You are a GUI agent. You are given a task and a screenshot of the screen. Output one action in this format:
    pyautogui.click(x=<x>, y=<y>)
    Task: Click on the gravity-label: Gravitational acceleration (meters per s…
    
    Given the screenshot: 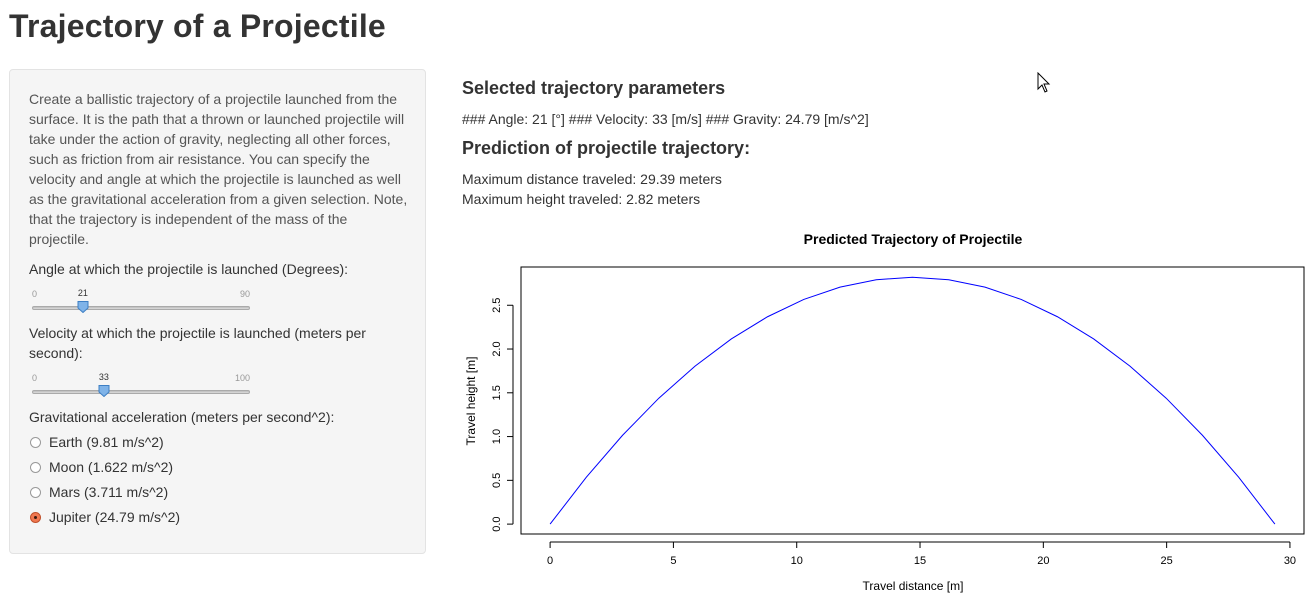 What is the action you would take?
    pyautogui.click(x=182, y=417)
    